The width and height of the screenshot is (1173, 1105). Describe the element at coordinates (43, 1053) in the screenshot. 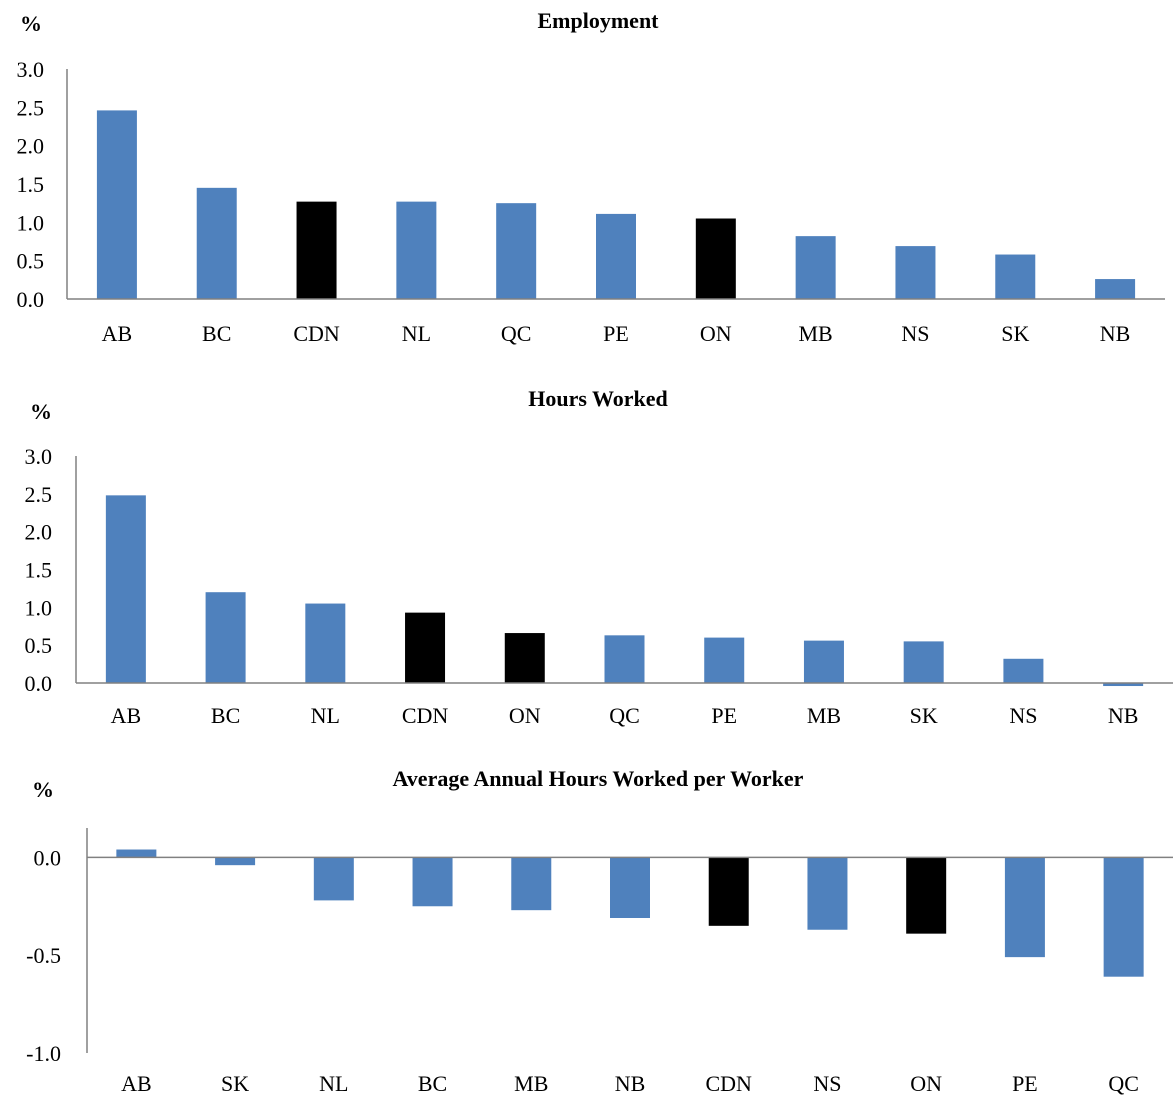

I see `avg-hours-y-tick-label: -1.0` at that location.